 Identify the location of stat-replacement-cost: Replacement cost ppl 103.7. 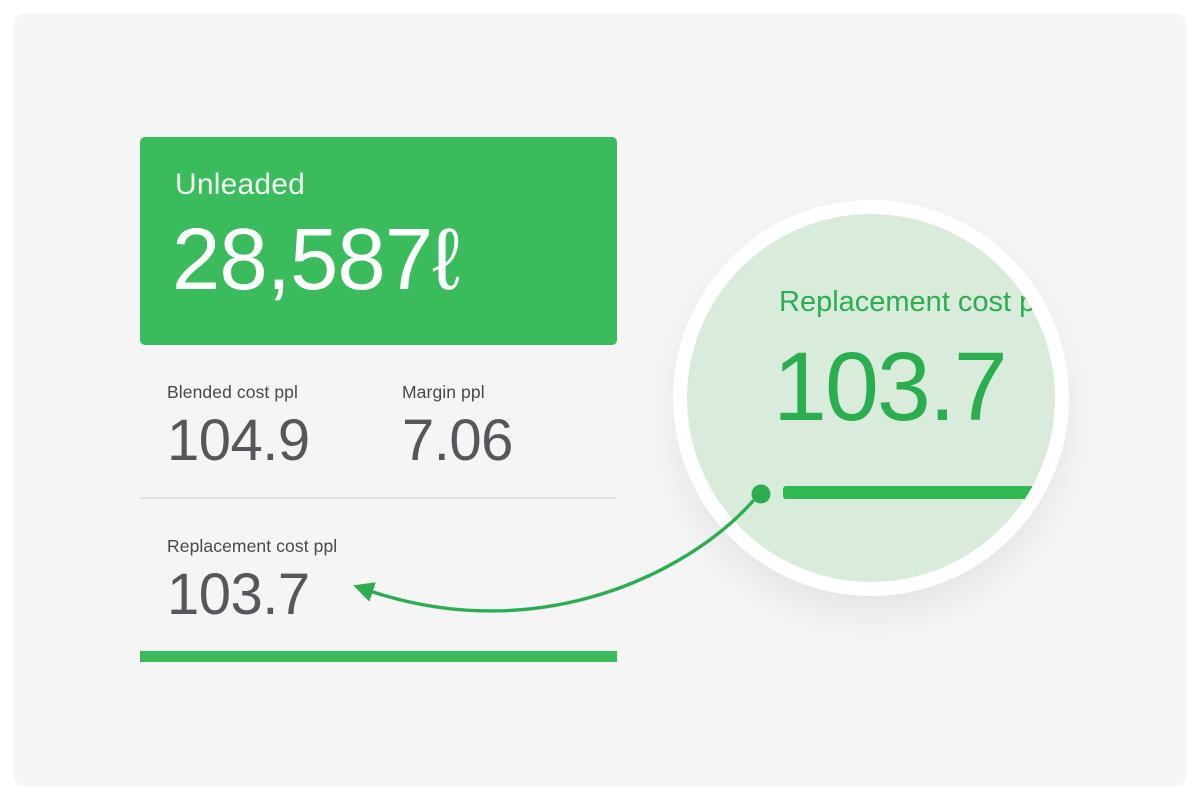
(252, 580).